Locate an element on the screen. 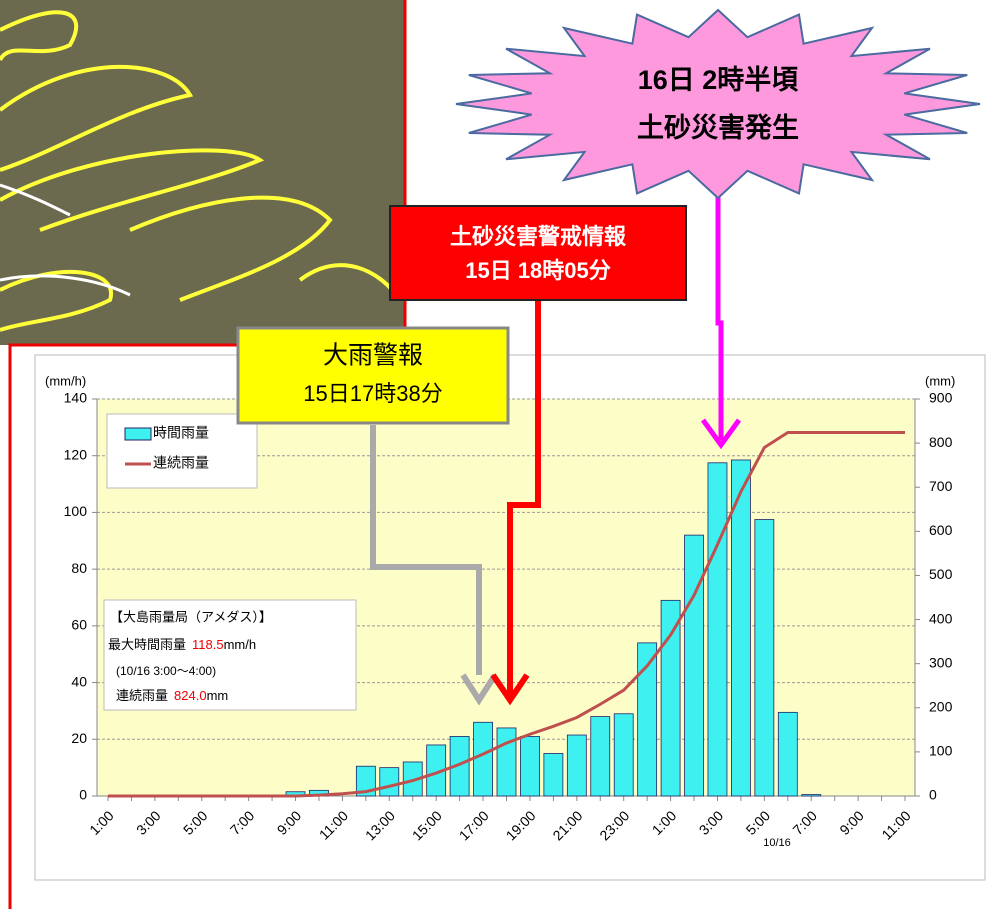  annotation: 土砂災害発生 is located at coordinates (718, 127).